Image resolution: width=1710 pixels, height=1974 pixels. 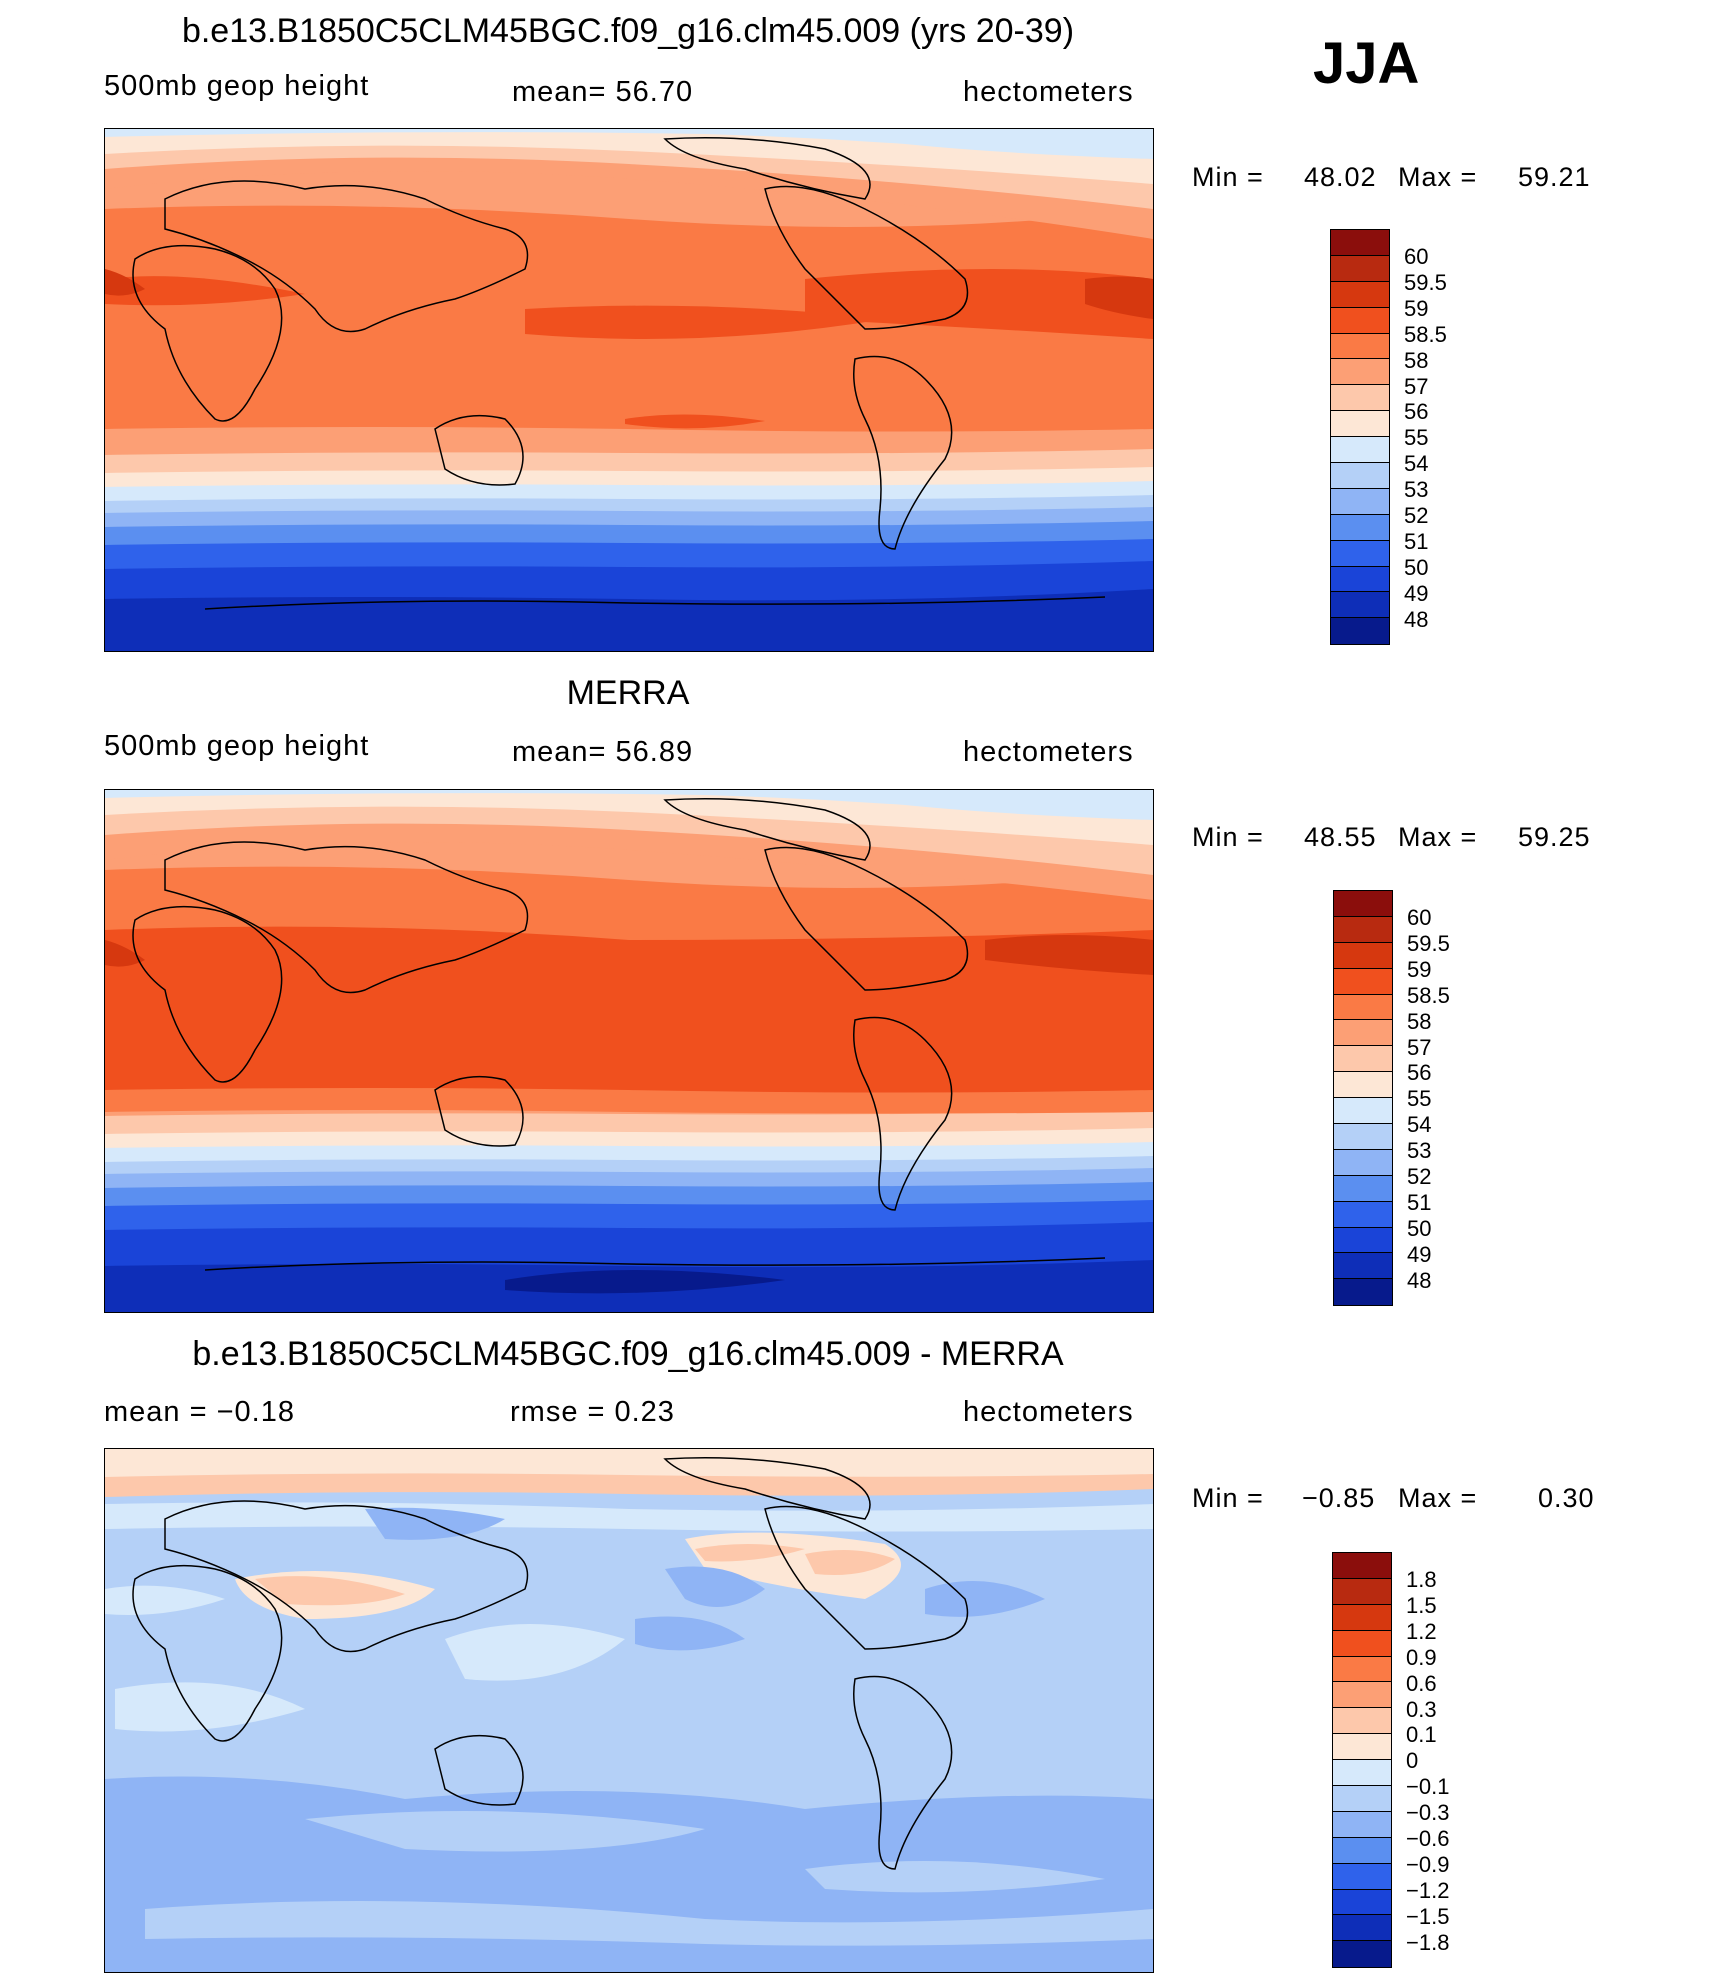 What do you see at coordinates (1428, 1838) in the screenshot?
I see `colorbar-level-label: −0.6` at bounding box center [1428, 1838].